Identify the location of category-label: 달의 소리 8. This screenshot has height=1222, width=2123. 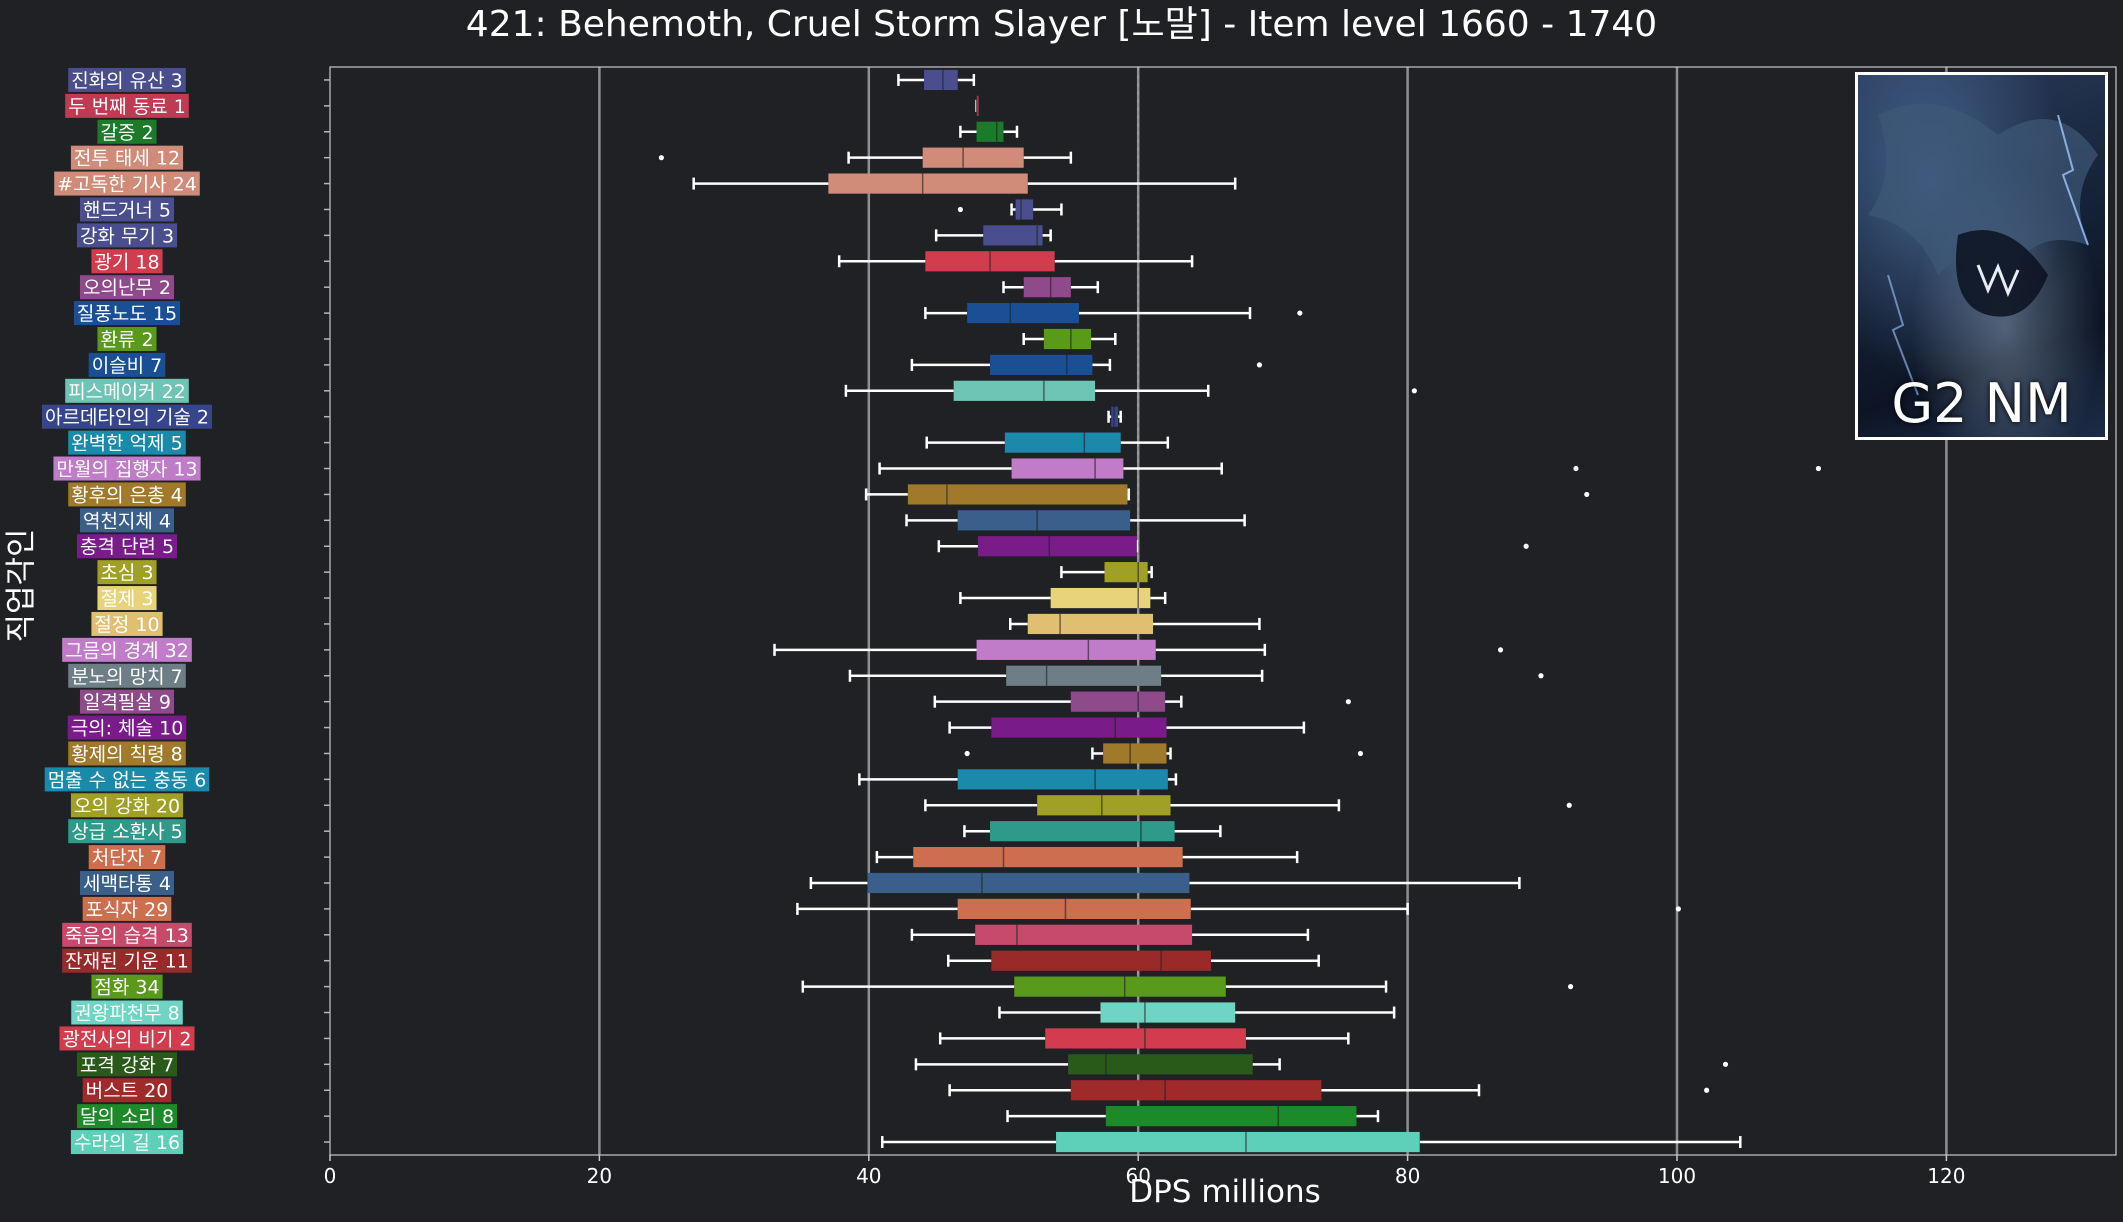
(127, 1116).